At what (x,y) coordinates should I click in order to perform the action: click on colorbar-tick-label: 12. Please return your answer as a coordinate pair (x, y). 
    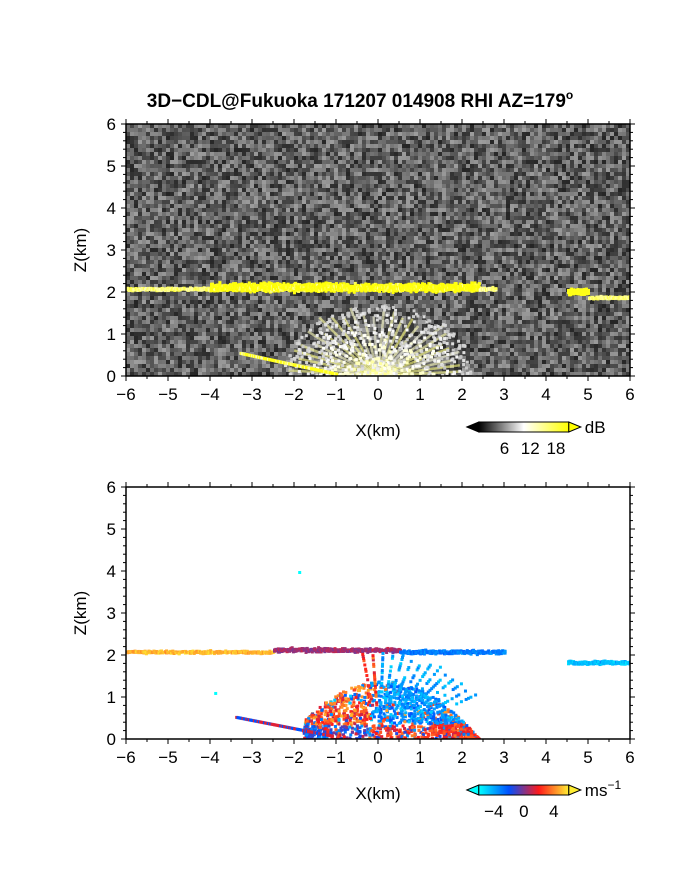
    Looking at the image, I should click on (530, 448).